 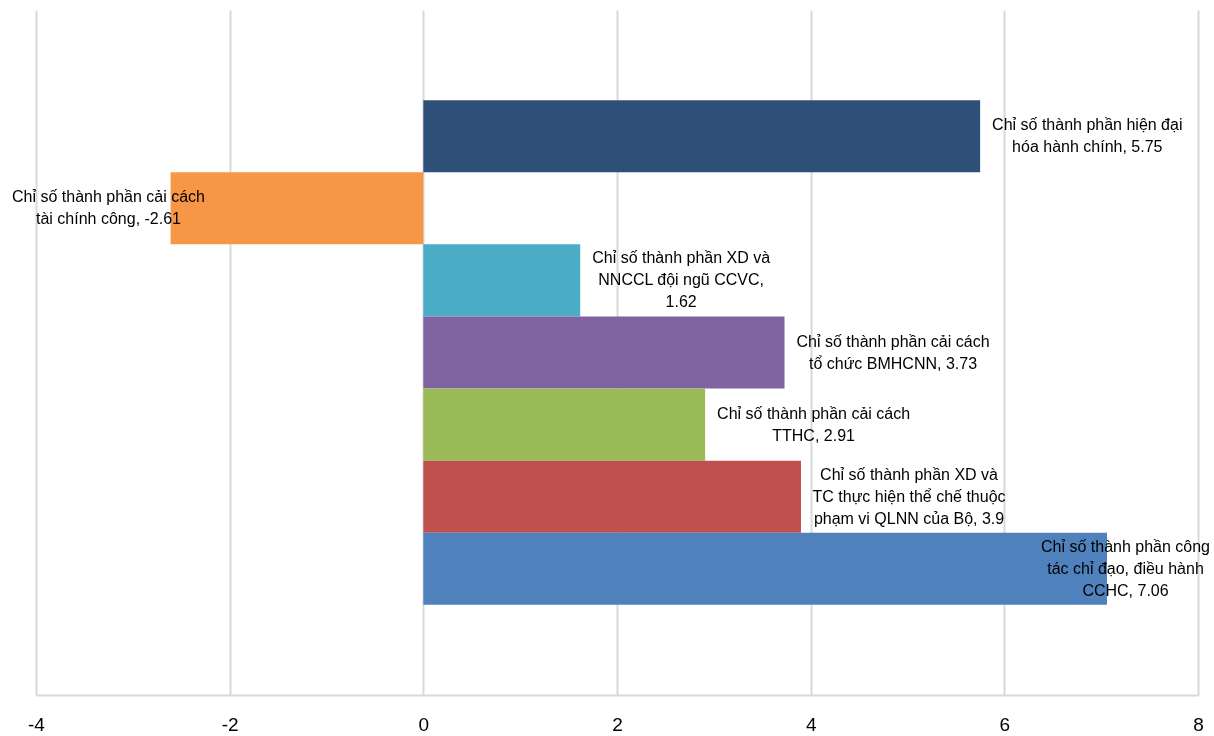 What do you see at coordinates (617, 724) in the screenshot?
I see `x-tick-label: 2` at bounding box center [617, 724].